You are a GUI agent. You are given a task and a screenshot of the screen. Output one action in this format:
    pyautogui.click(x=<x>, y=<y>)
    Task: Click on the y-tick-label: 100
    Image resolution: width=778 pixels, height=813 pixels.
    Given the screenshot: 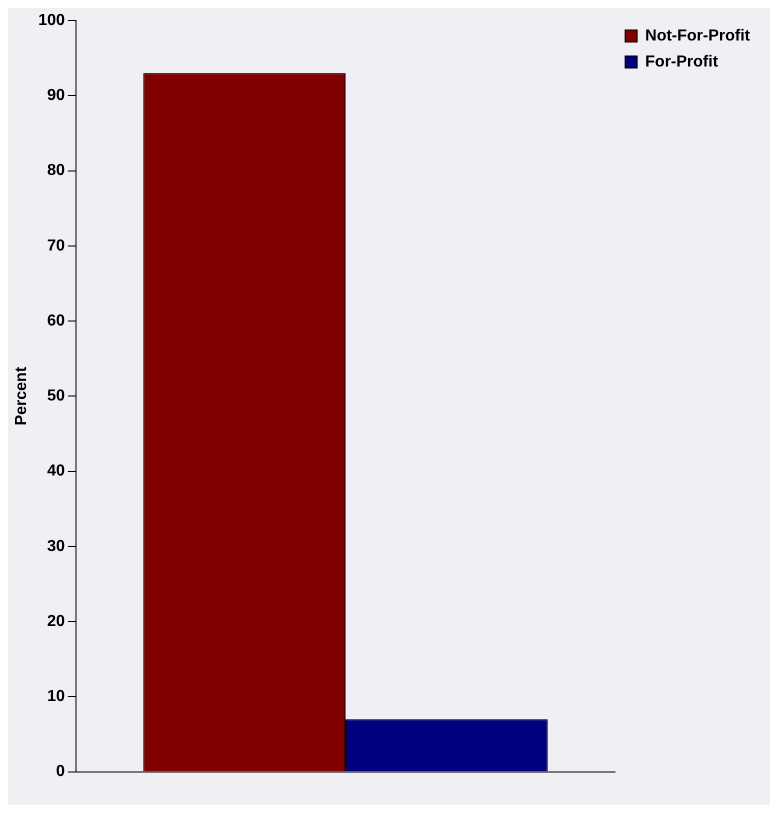 What is the action you would take?
    pyautogui.click(x=51, y=21)
    